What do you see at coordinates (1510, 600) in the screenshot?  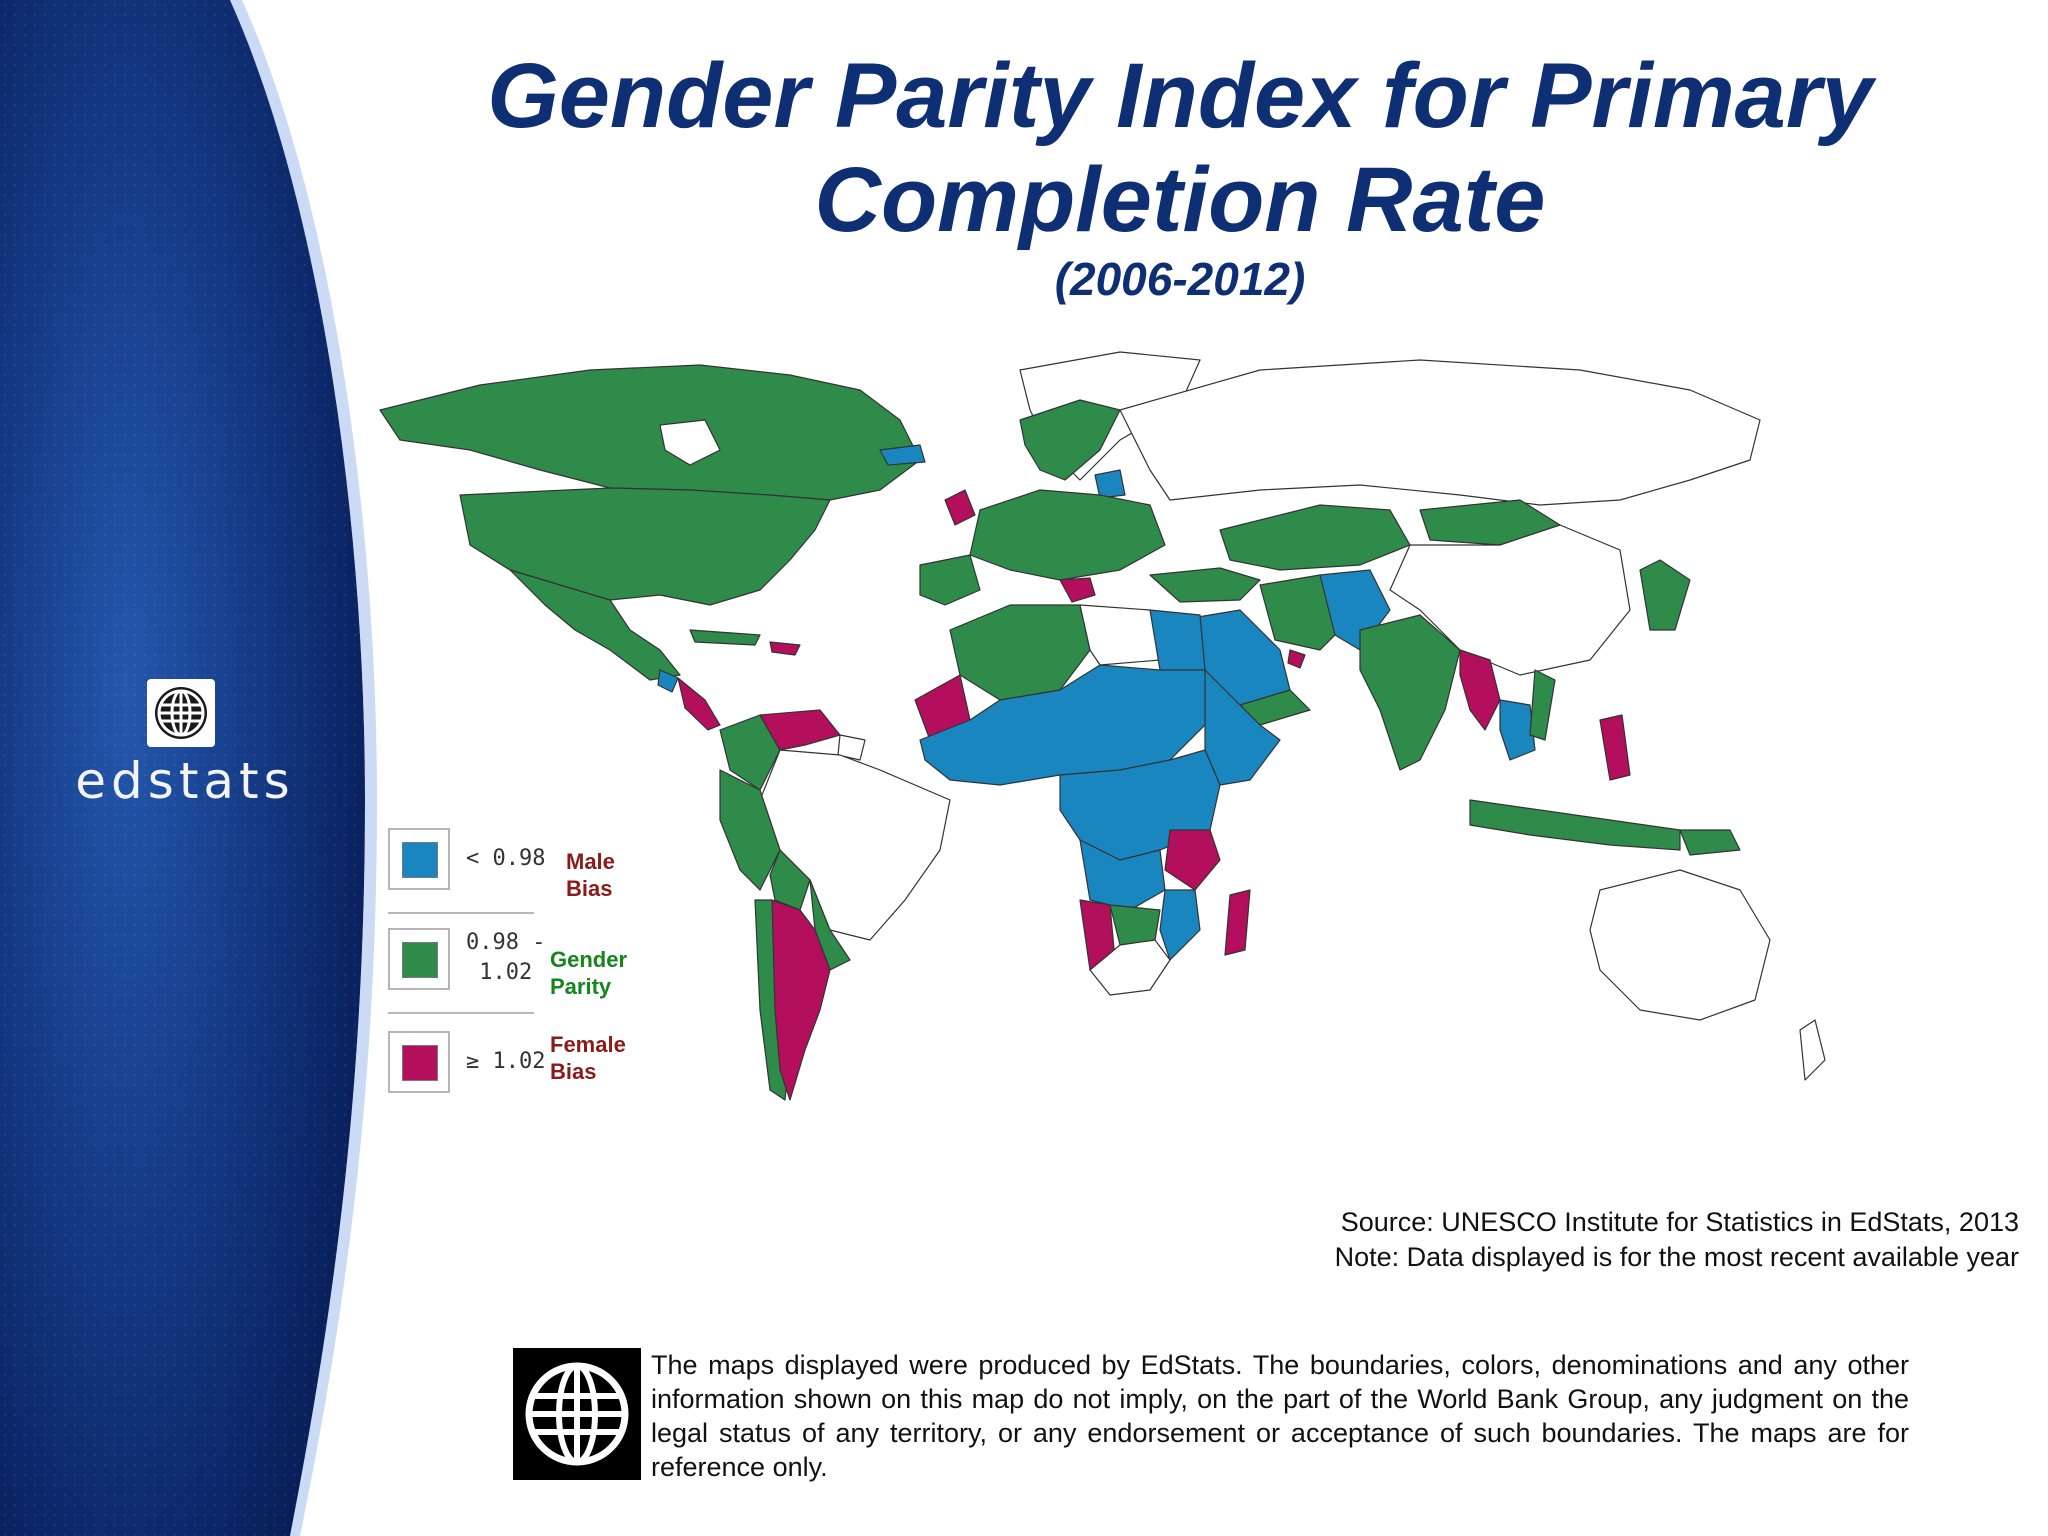 I see `china` at bounding box center [1510, 600].